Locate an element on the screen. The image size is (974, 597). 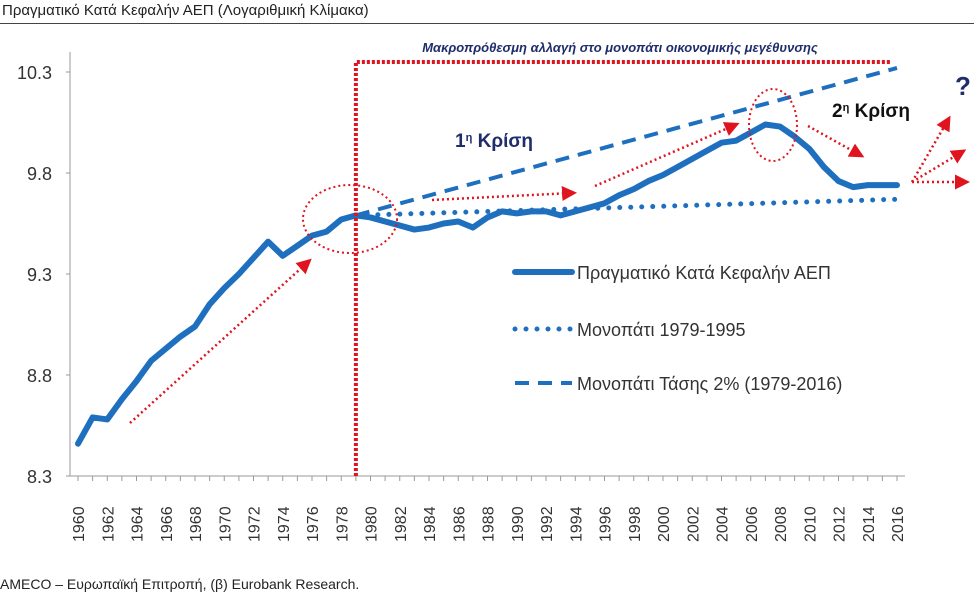
x-tick-label: 2010 is located at coordinates (810, 524).